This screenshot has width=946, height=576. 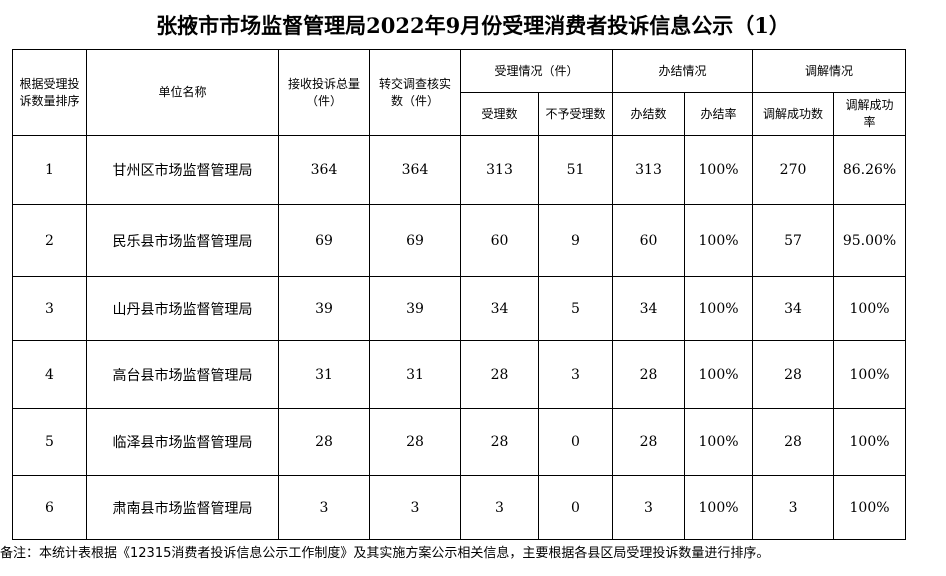 What do you see at coordinates (536, 71) in the screenshot?
I see `header-accept-group: 受理情况（件）` at bounding box center [536, 71].